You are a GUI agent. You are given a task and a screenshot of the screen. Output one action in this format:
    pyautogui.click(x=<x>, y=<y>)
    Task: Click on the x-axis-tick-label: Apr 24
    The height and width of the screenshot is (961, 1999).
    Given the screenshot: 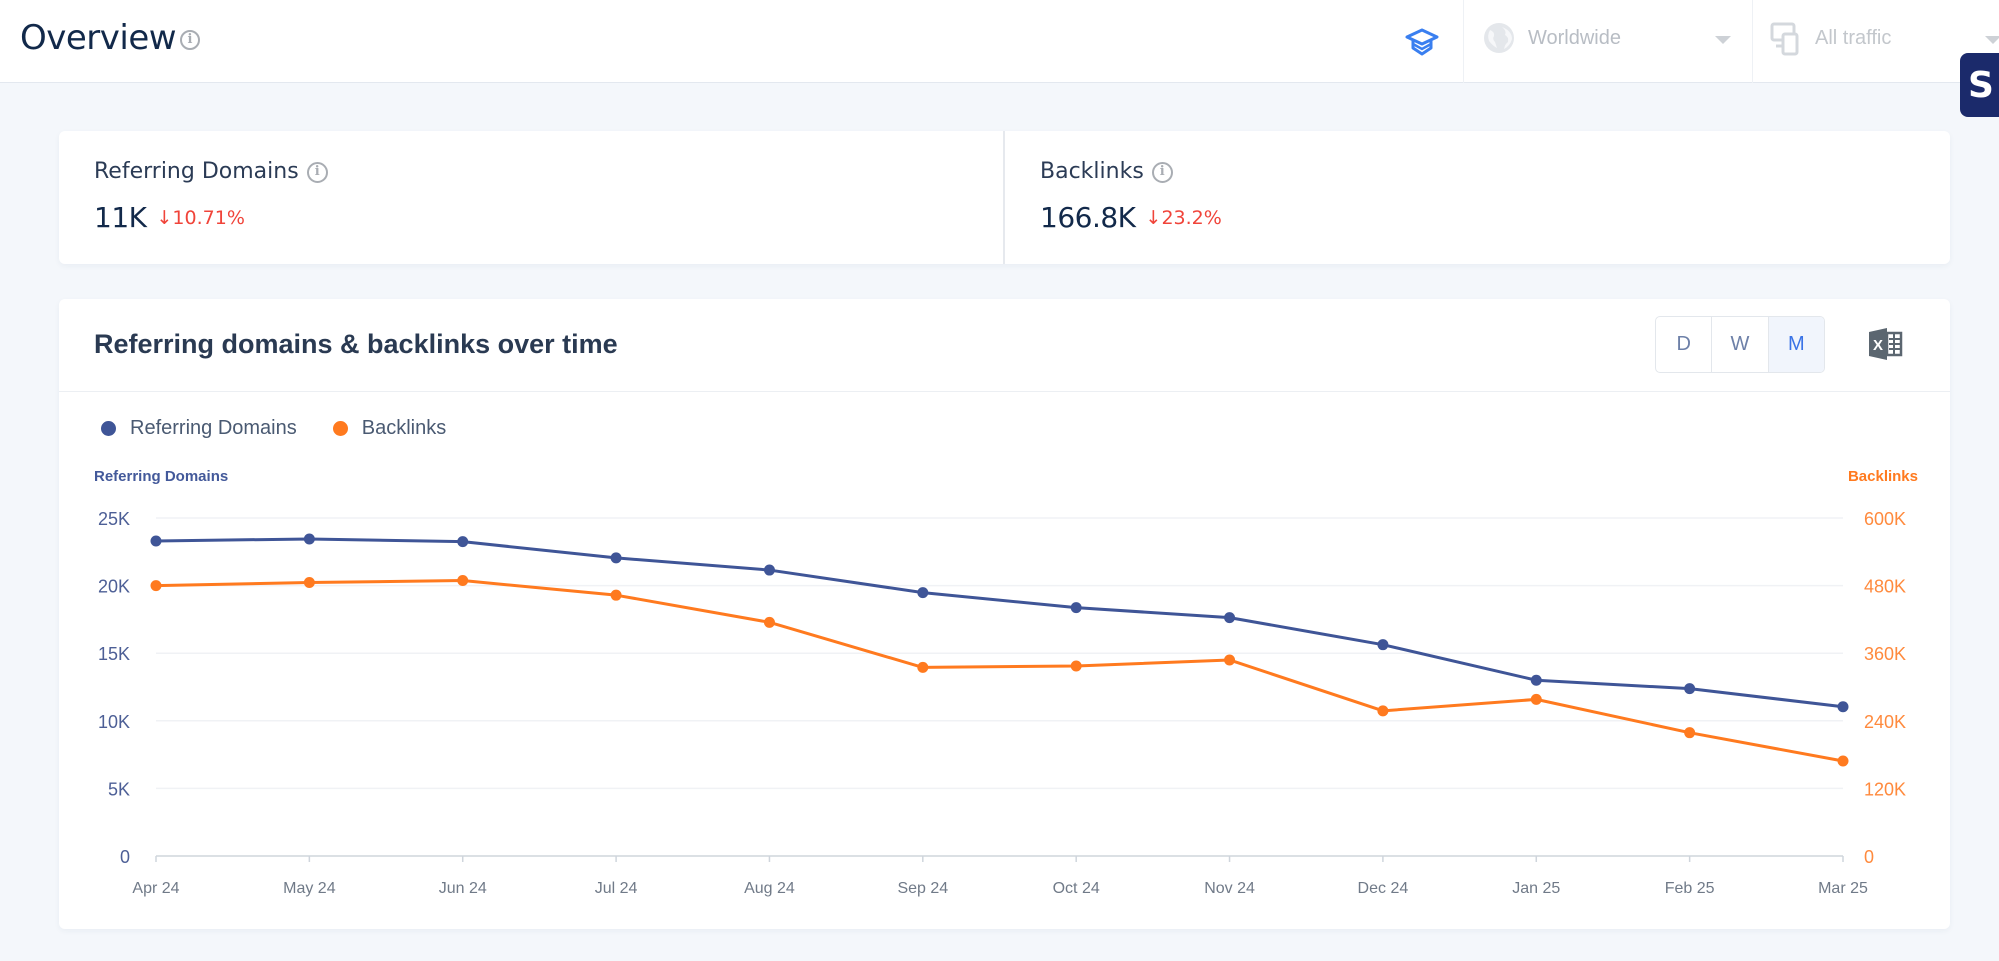 What is the action you would take?
    pyautogui.click(x=155, y=888)
    